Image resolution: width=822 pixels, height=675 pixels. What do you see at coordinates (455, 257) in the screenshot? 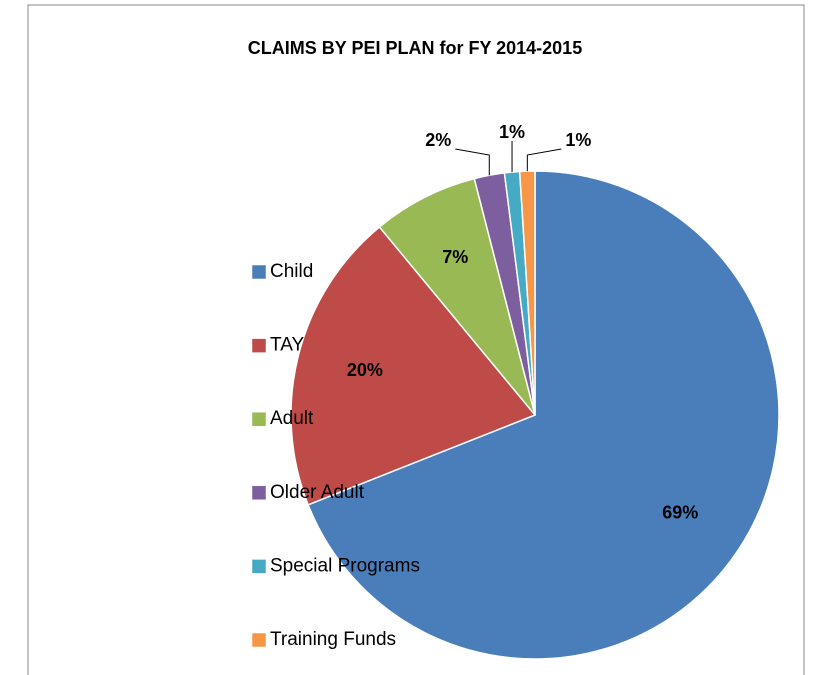
I see `data-label: 7%` at bounding box center [455, 257].